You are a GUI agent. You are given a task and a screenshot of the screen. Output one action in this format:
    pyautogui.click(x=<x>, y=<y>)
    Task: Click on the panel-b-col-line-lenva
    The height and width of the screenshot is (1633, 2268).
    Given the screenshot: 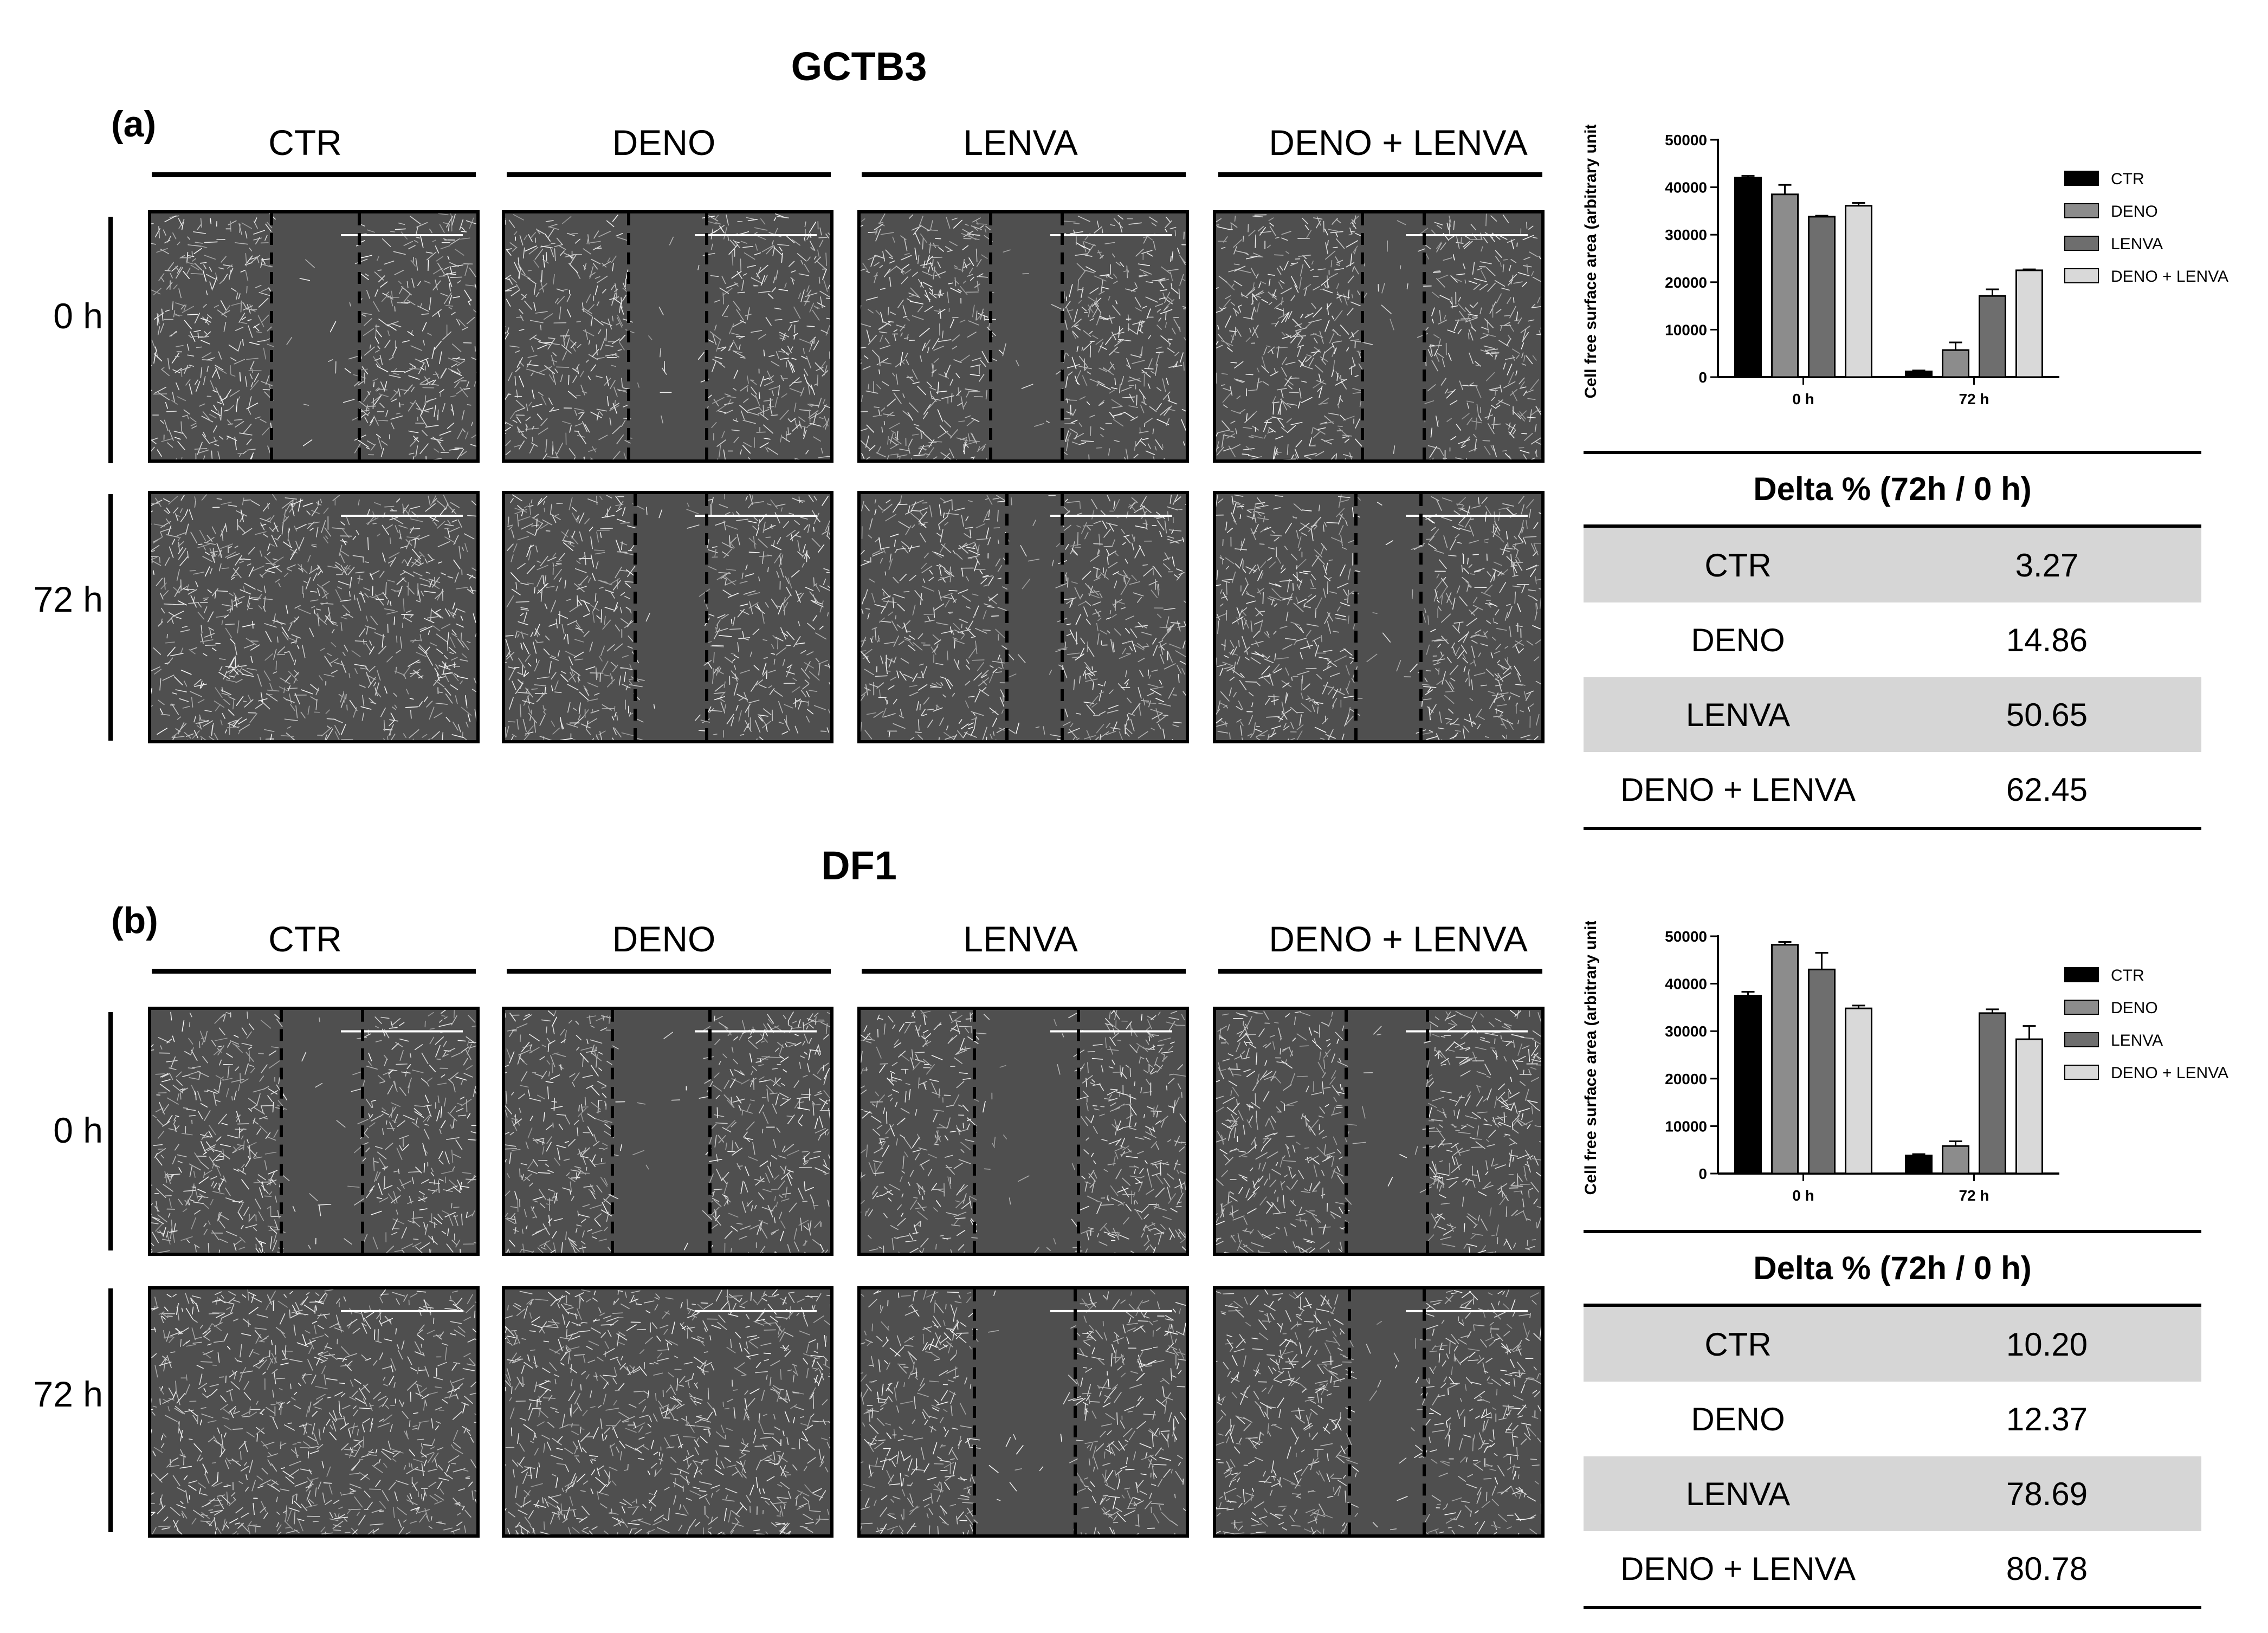 What is the action you would take?
    pyautogui.click(x=1024, y=972)
    